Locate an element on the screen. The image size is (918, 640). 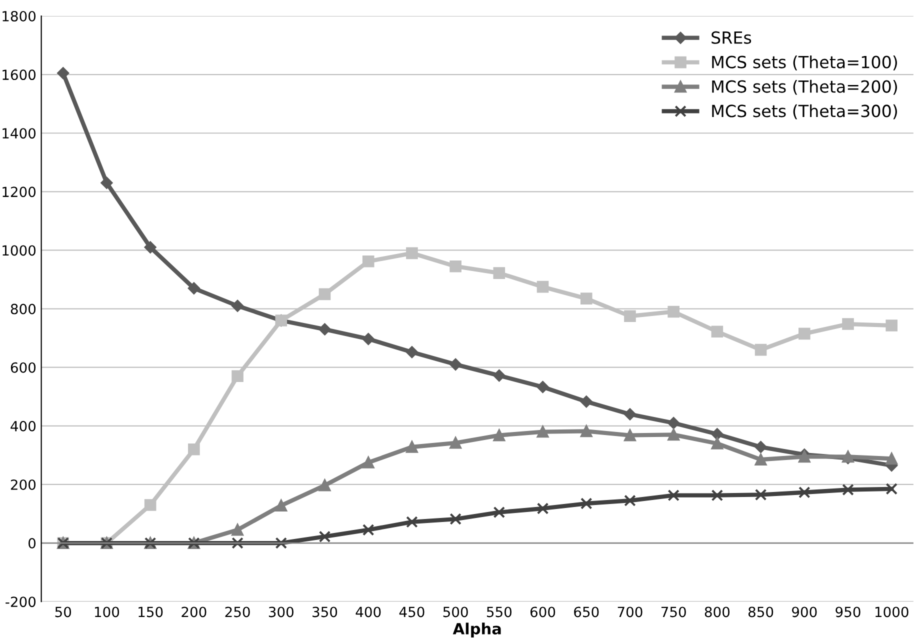
x-tick-label: 900 is located at coordinates (804, 612).